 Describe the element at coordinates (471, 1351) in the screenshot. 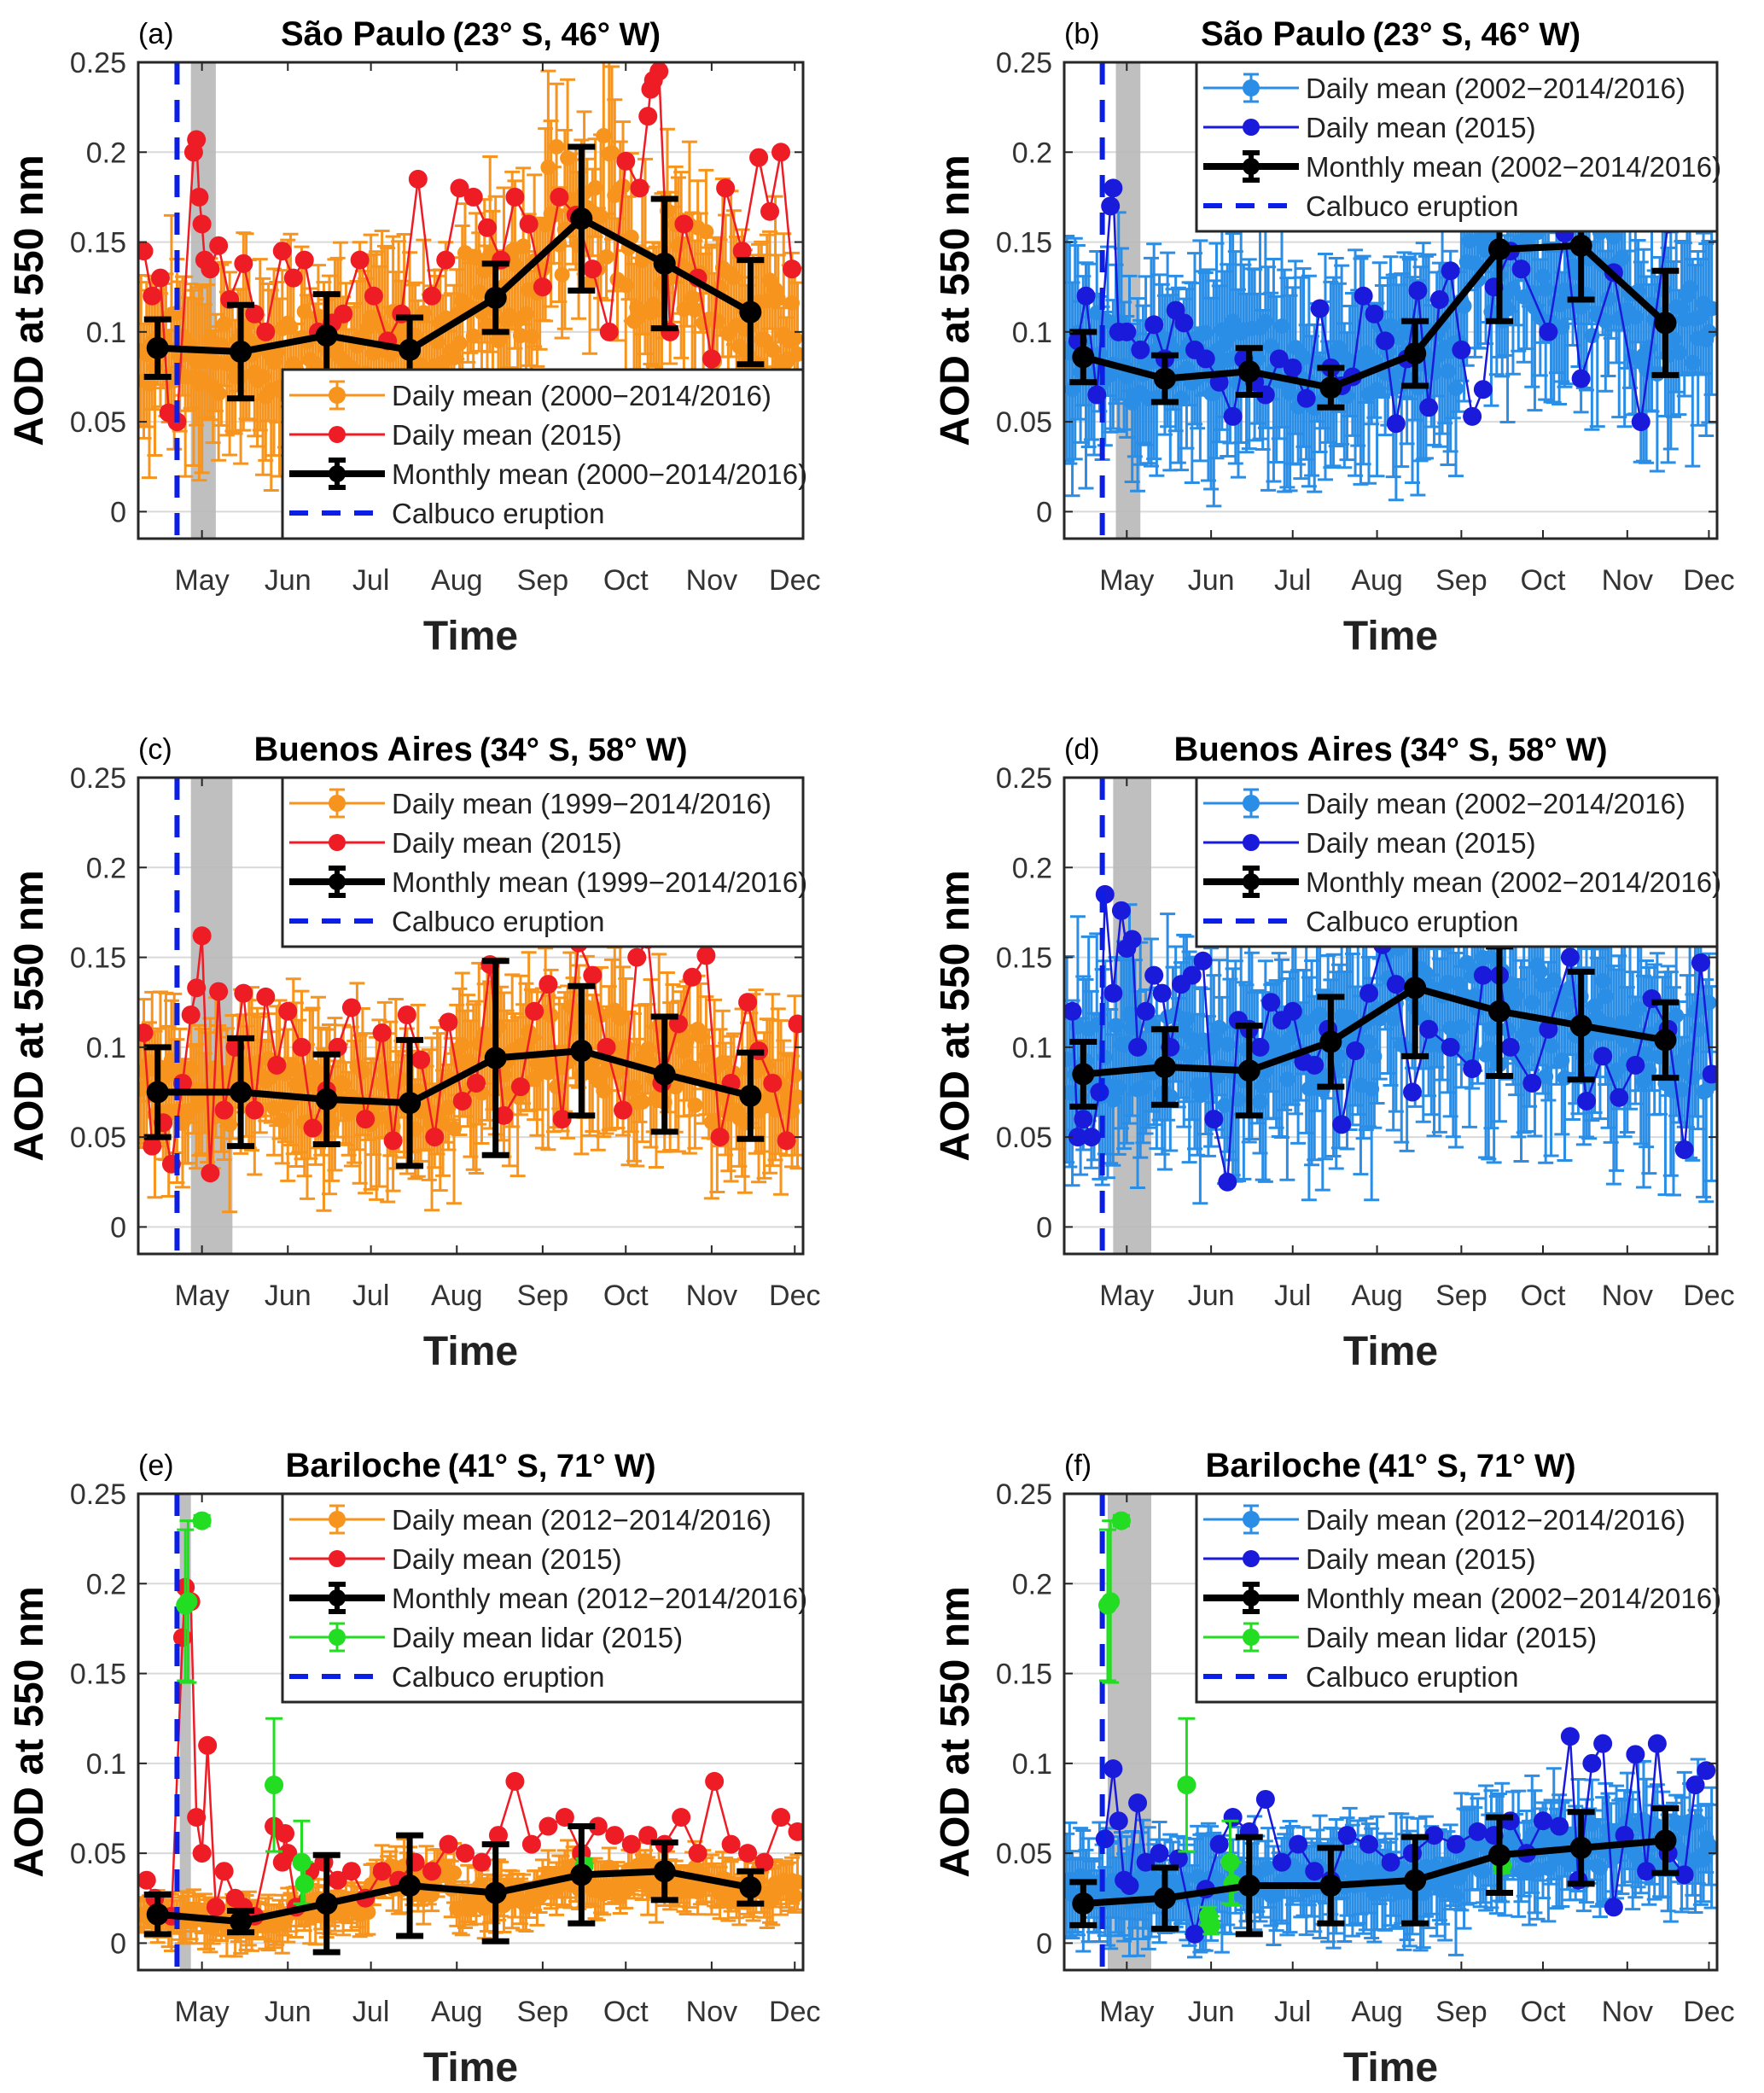

I see `x-axis-label: Time` at that location.